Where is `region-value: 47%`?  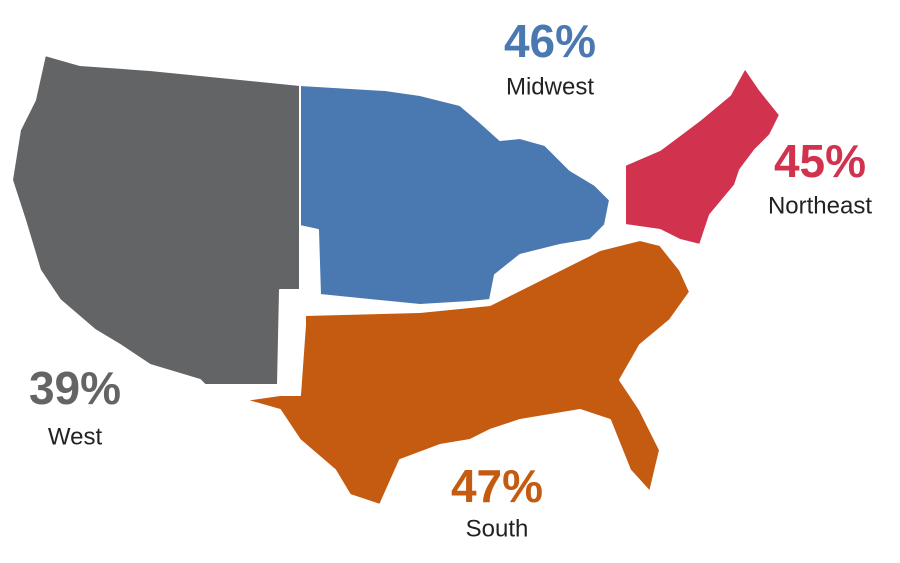
region-value: 47% is located at coordinates (497, 486).